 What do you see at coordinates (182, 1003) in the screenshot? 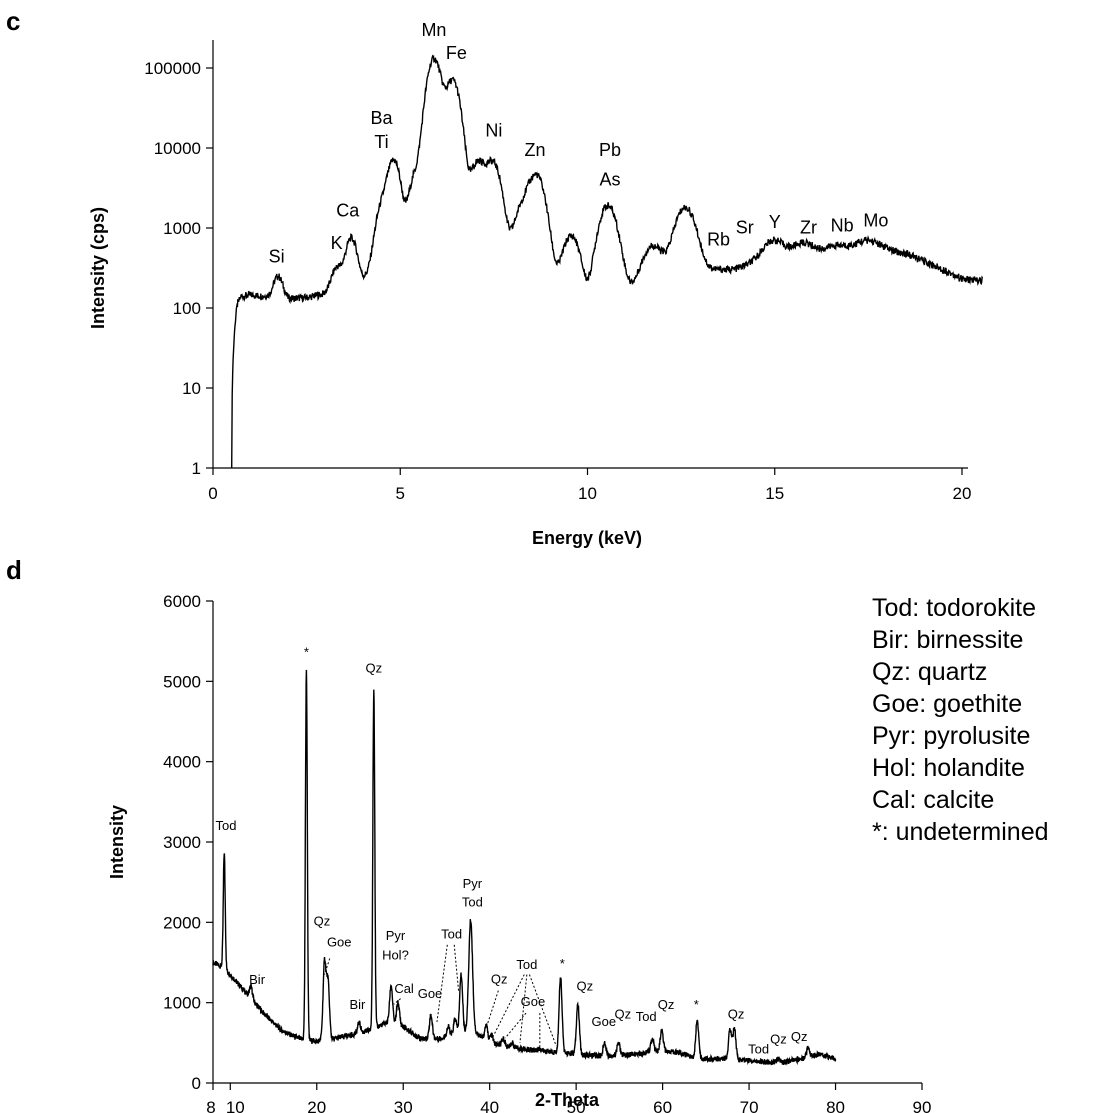
I see `y-tick-label-d: 1000` at bounding box center [182, 1003].